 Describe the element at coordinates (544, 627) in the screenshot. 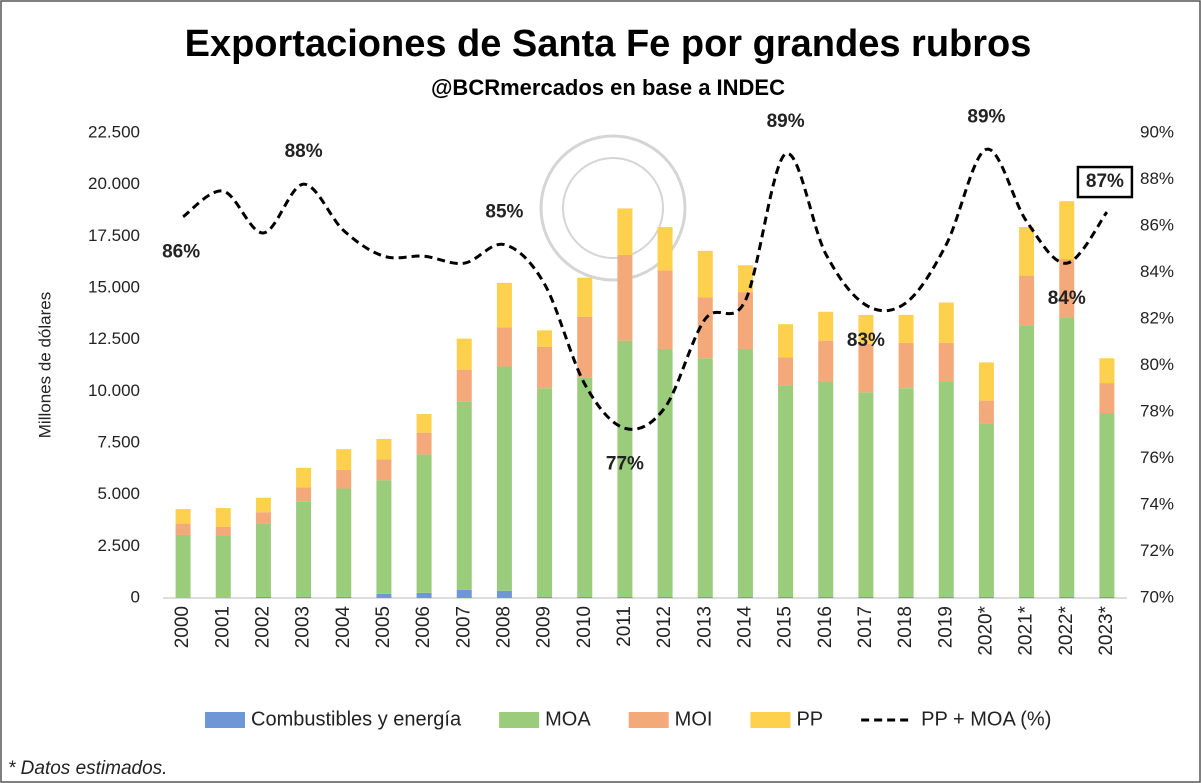

I see `x-tick-label: 2009` at that location.